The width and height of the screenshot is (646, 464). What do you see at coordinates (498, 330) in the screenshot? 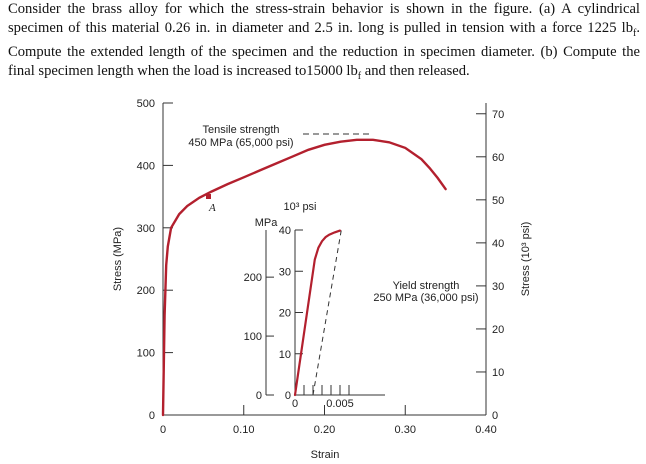
I see `y2-tick-label: 20` at bounding box center [498, 330].